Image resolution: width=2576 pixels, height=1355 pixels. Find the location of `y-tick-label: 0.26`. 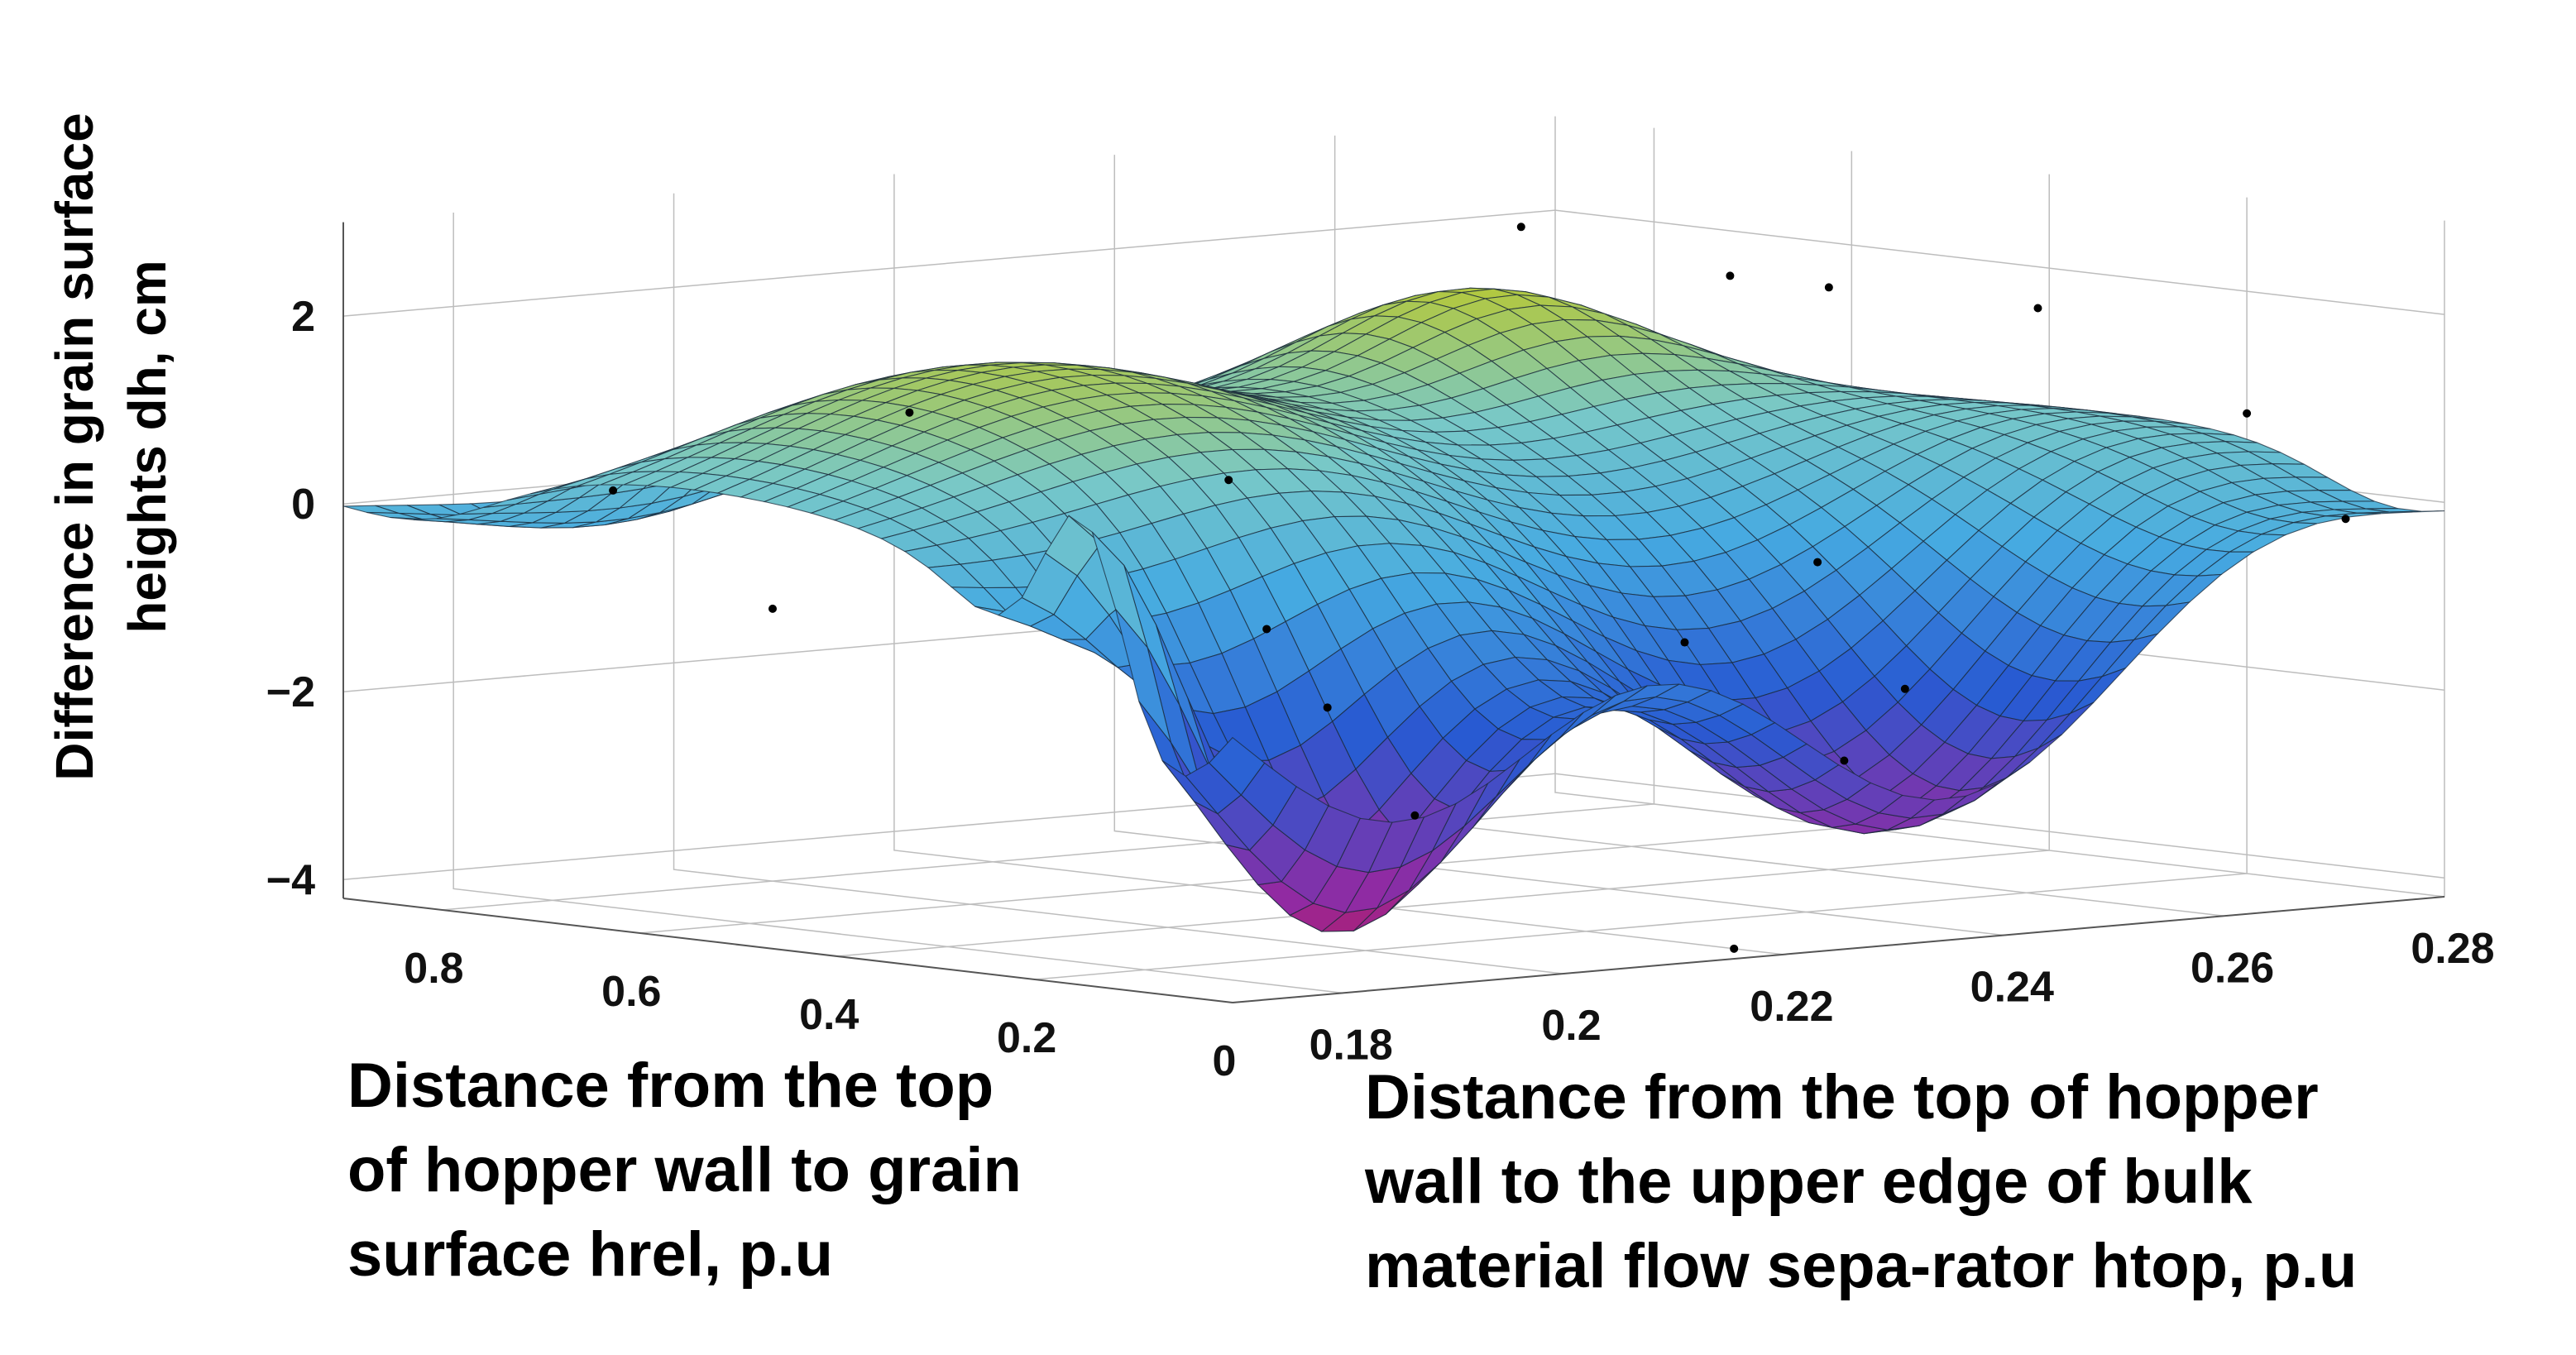

y-tick-label: 0.26 is located at coordinates (2232, 968).